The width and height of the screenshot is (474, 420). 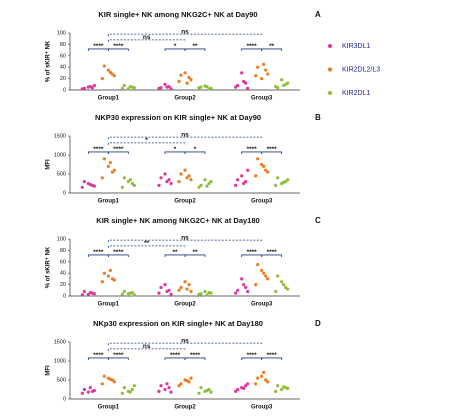 I want to click on significance-label: *, so click(x=195, y=149).